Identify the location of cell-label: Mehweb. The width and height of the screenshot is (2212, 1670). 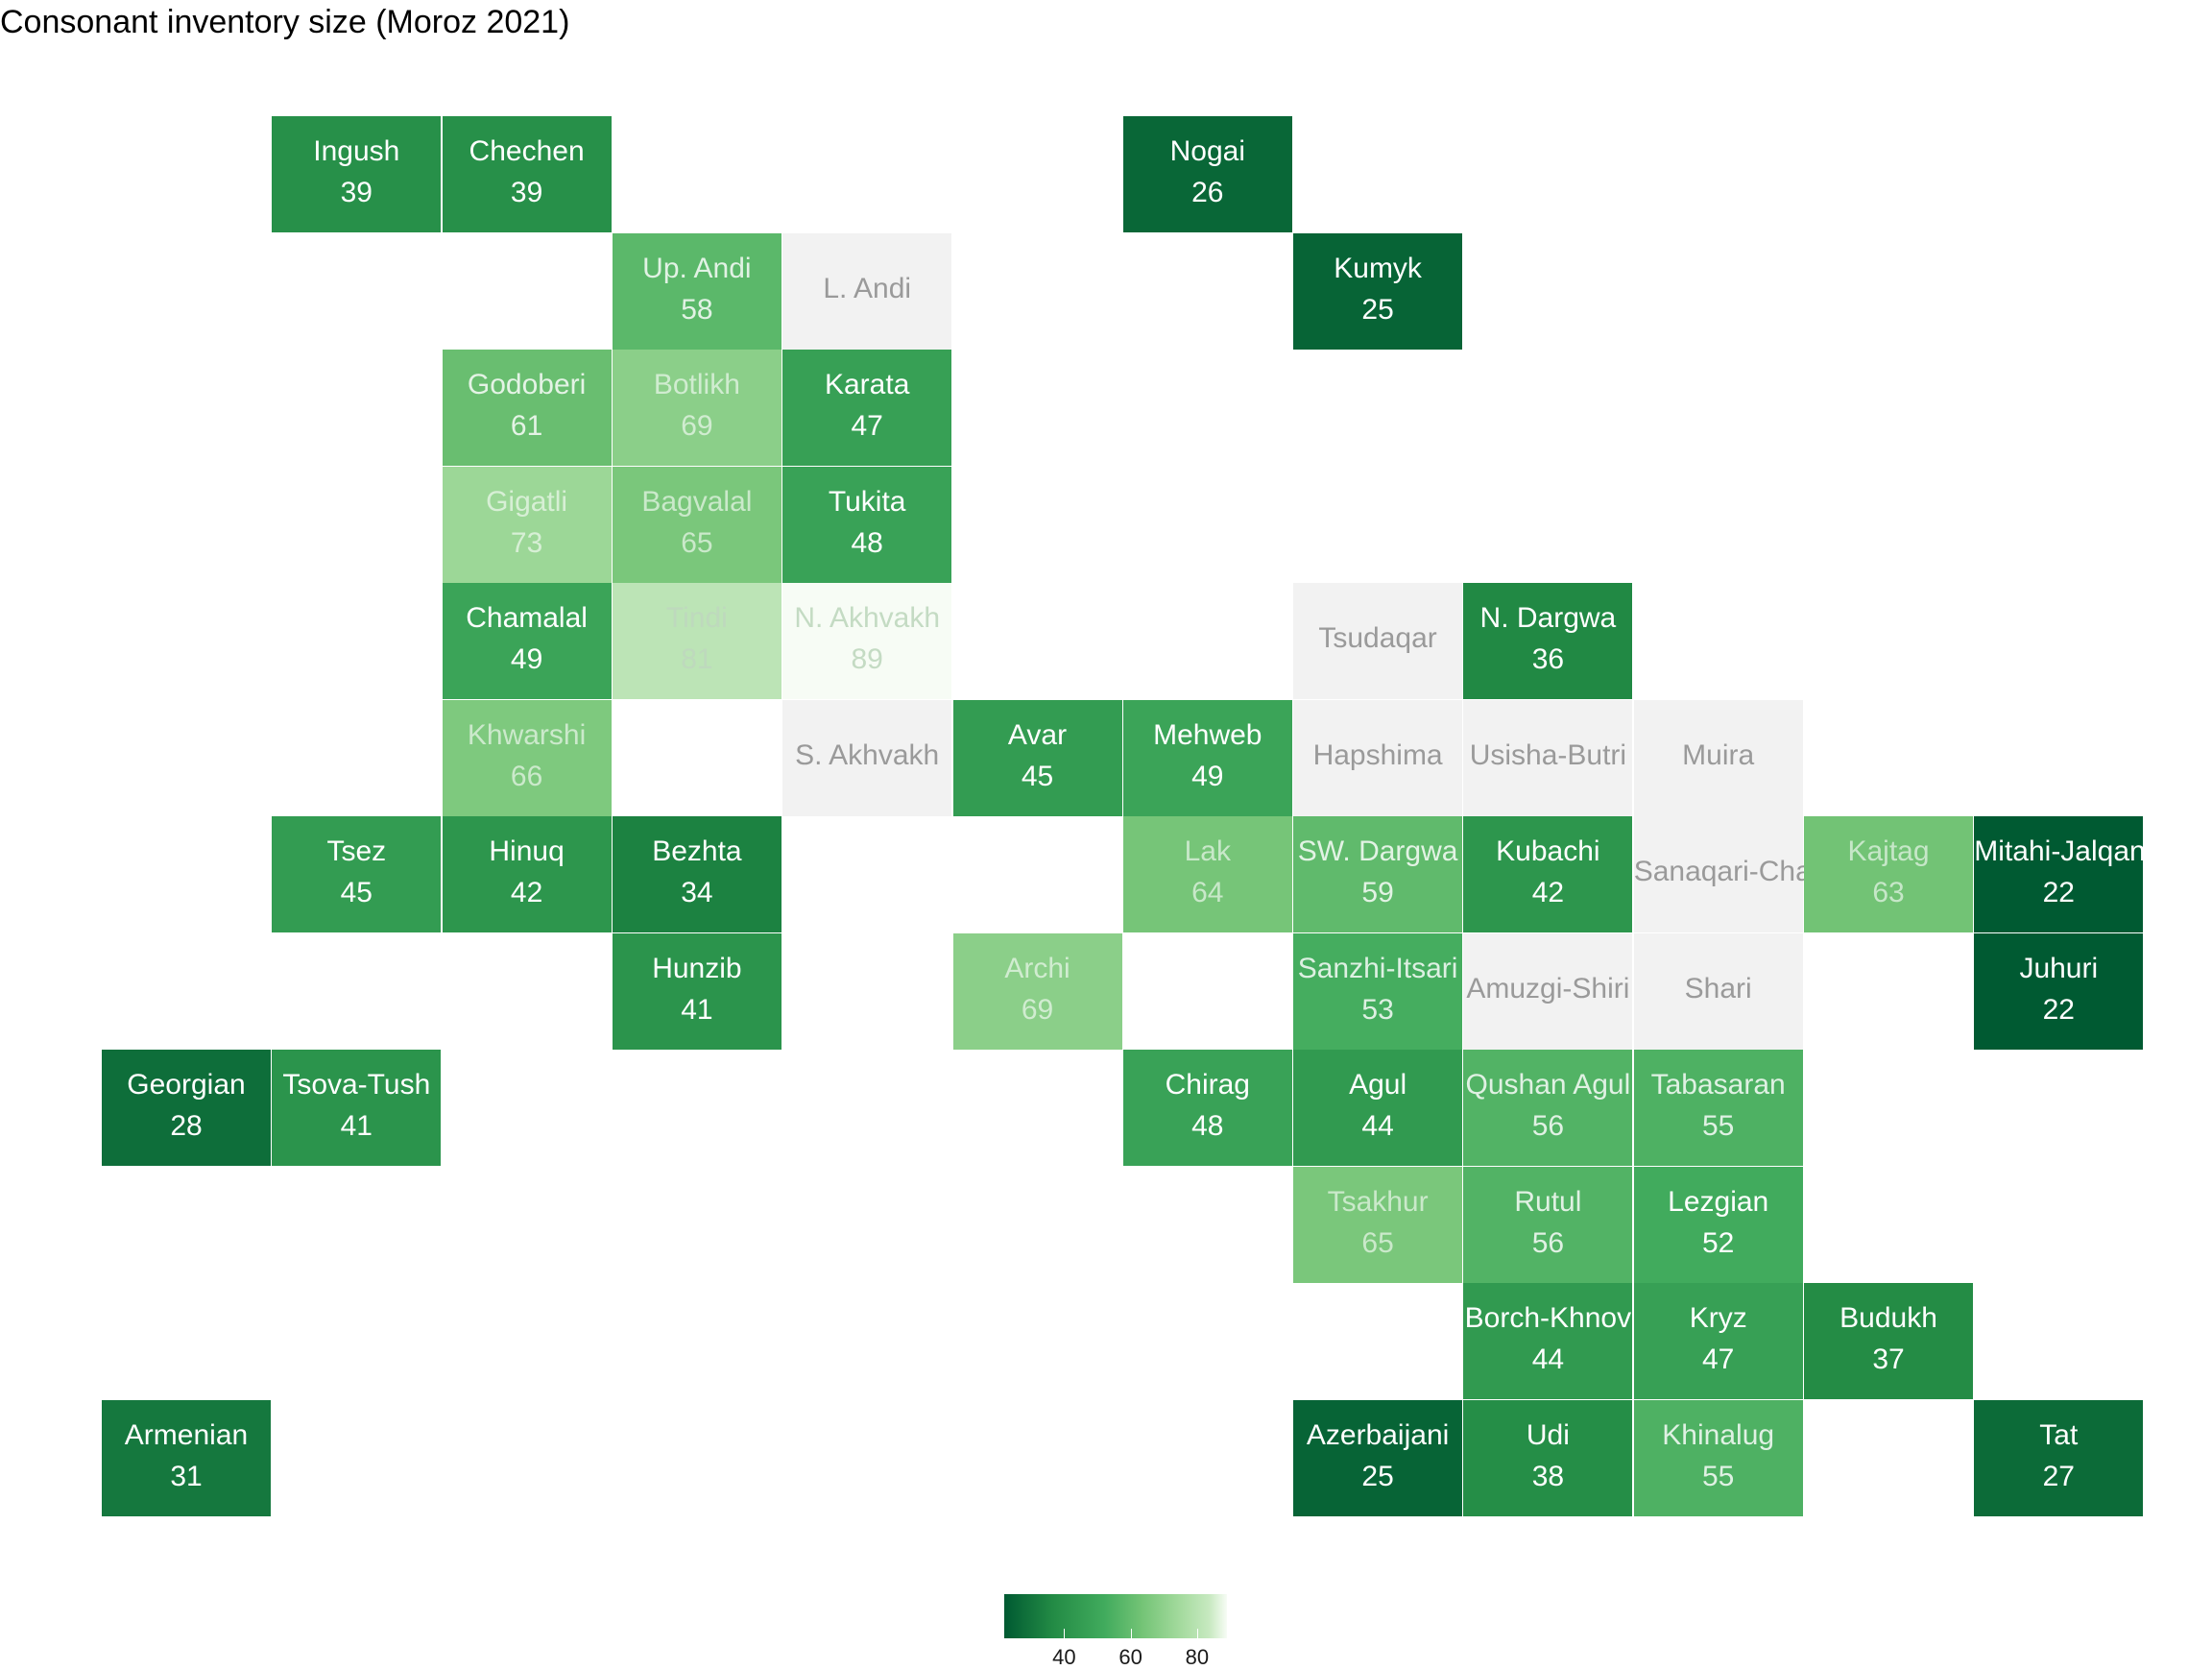
(1207, 735).